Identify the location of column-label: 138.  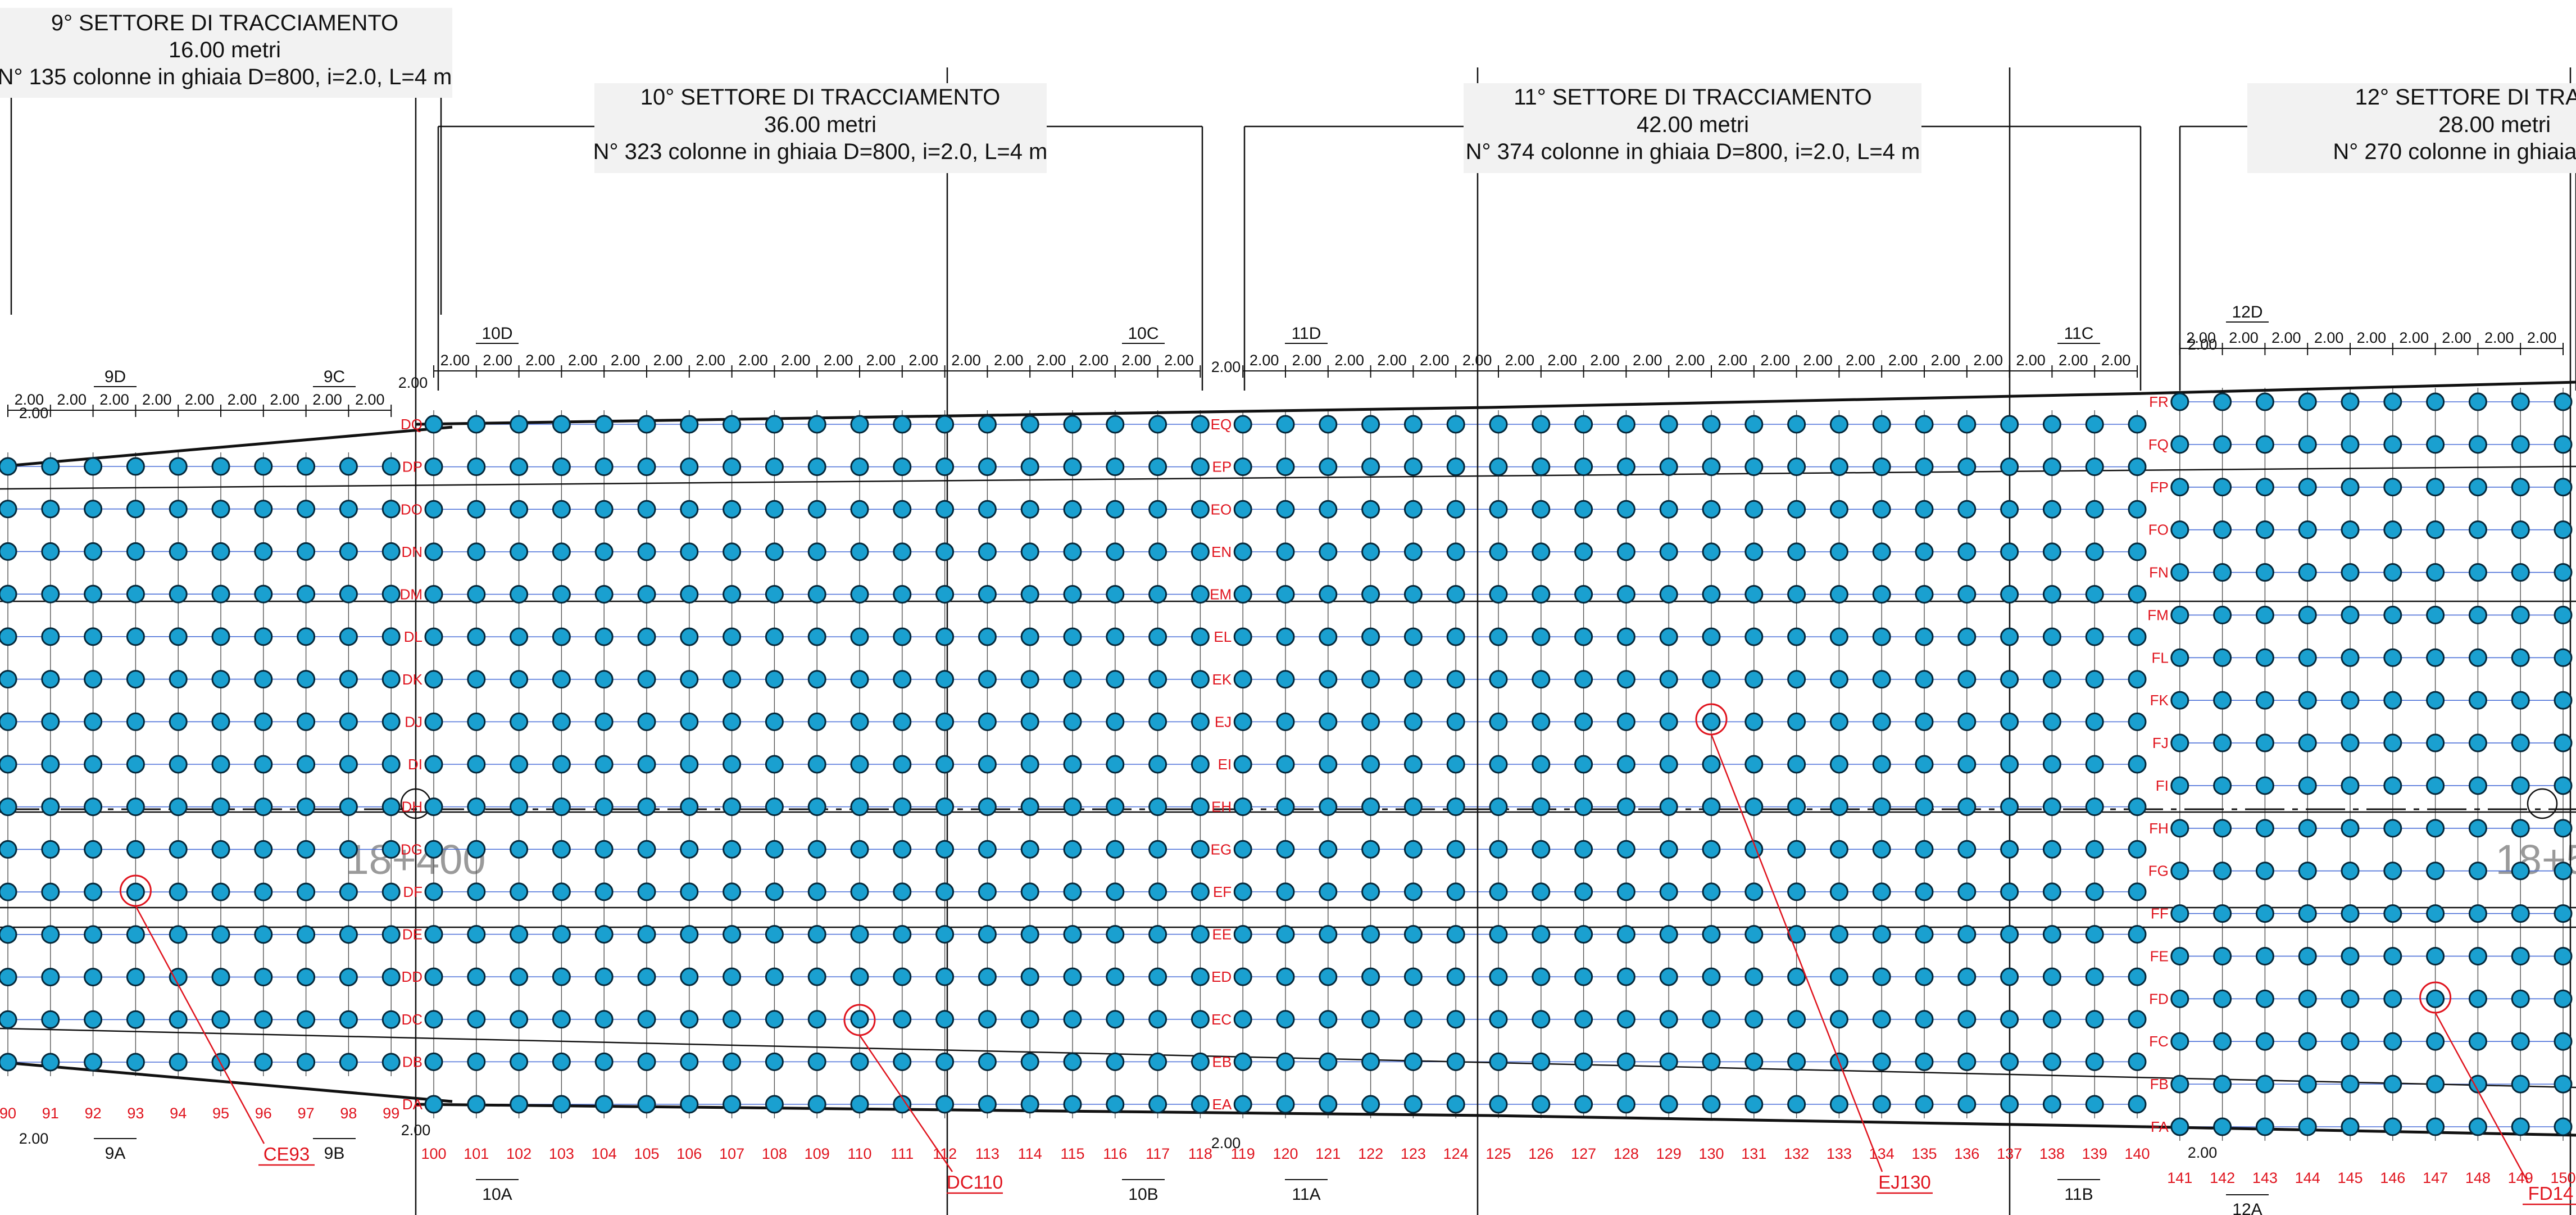
(2052, 1154).